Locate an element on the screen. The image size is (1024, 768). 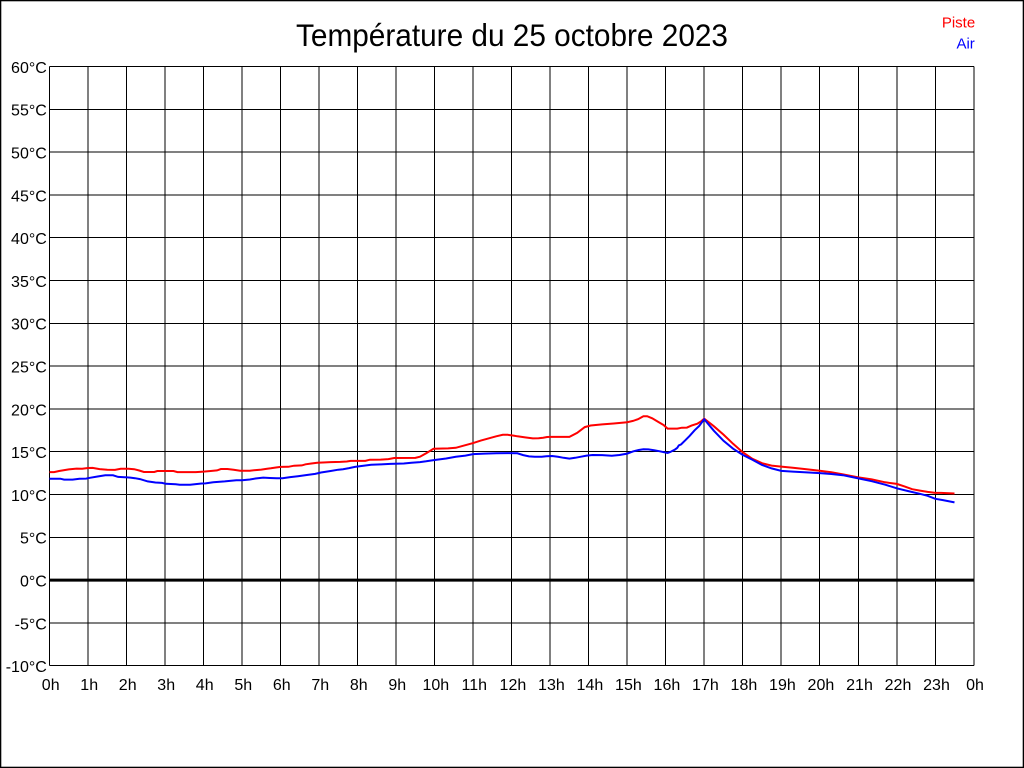
svg-text: 5h is located at coordinates (243, 685).